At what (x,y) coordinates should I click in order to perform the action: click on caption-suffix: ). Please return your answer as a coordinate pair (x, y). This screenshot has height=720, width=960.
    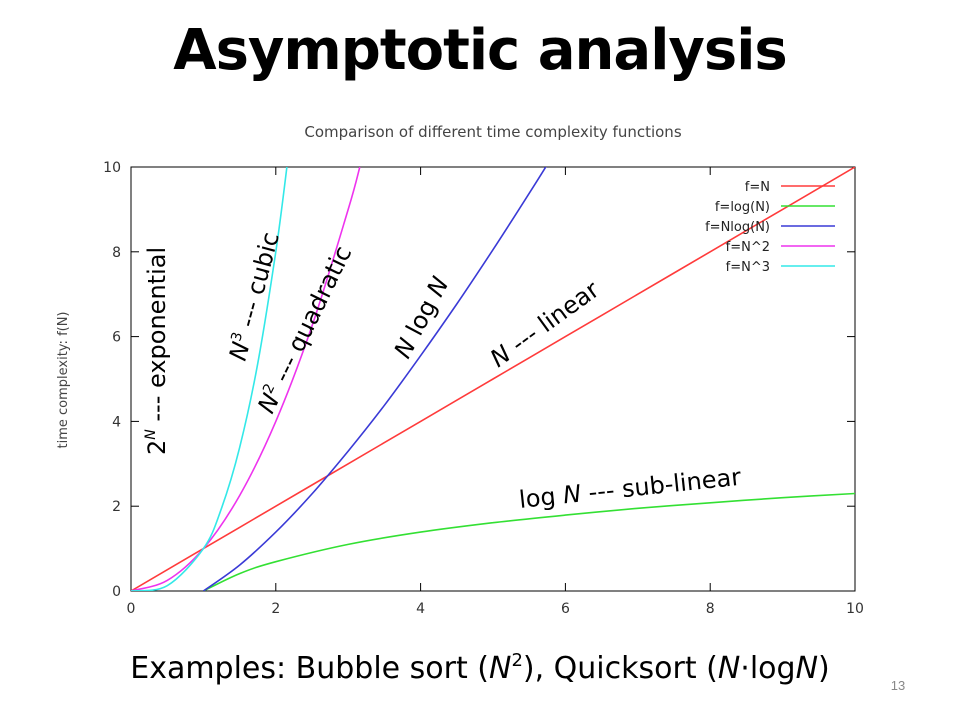
    Looking at the image, I should click on (824, 668).